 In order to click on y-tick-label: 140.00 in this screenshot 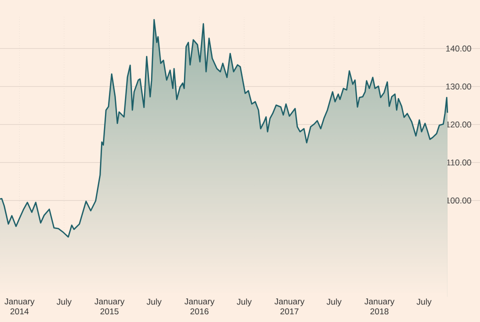, I will do `click(459, 49)`.